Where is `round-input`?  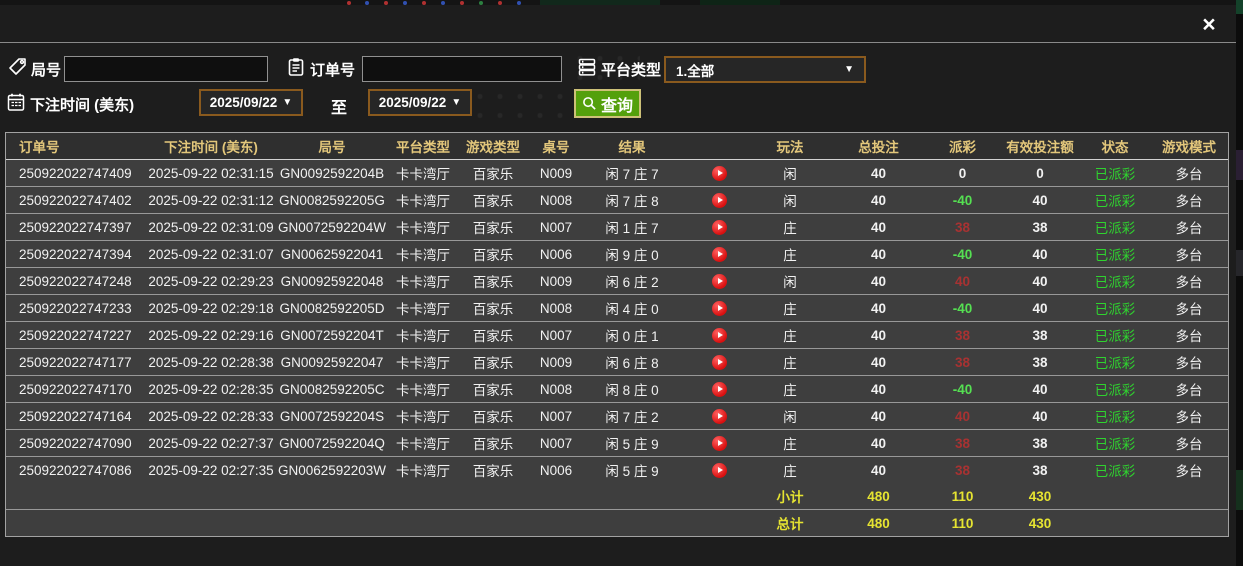
round-input is located at coordinates (166, 69).